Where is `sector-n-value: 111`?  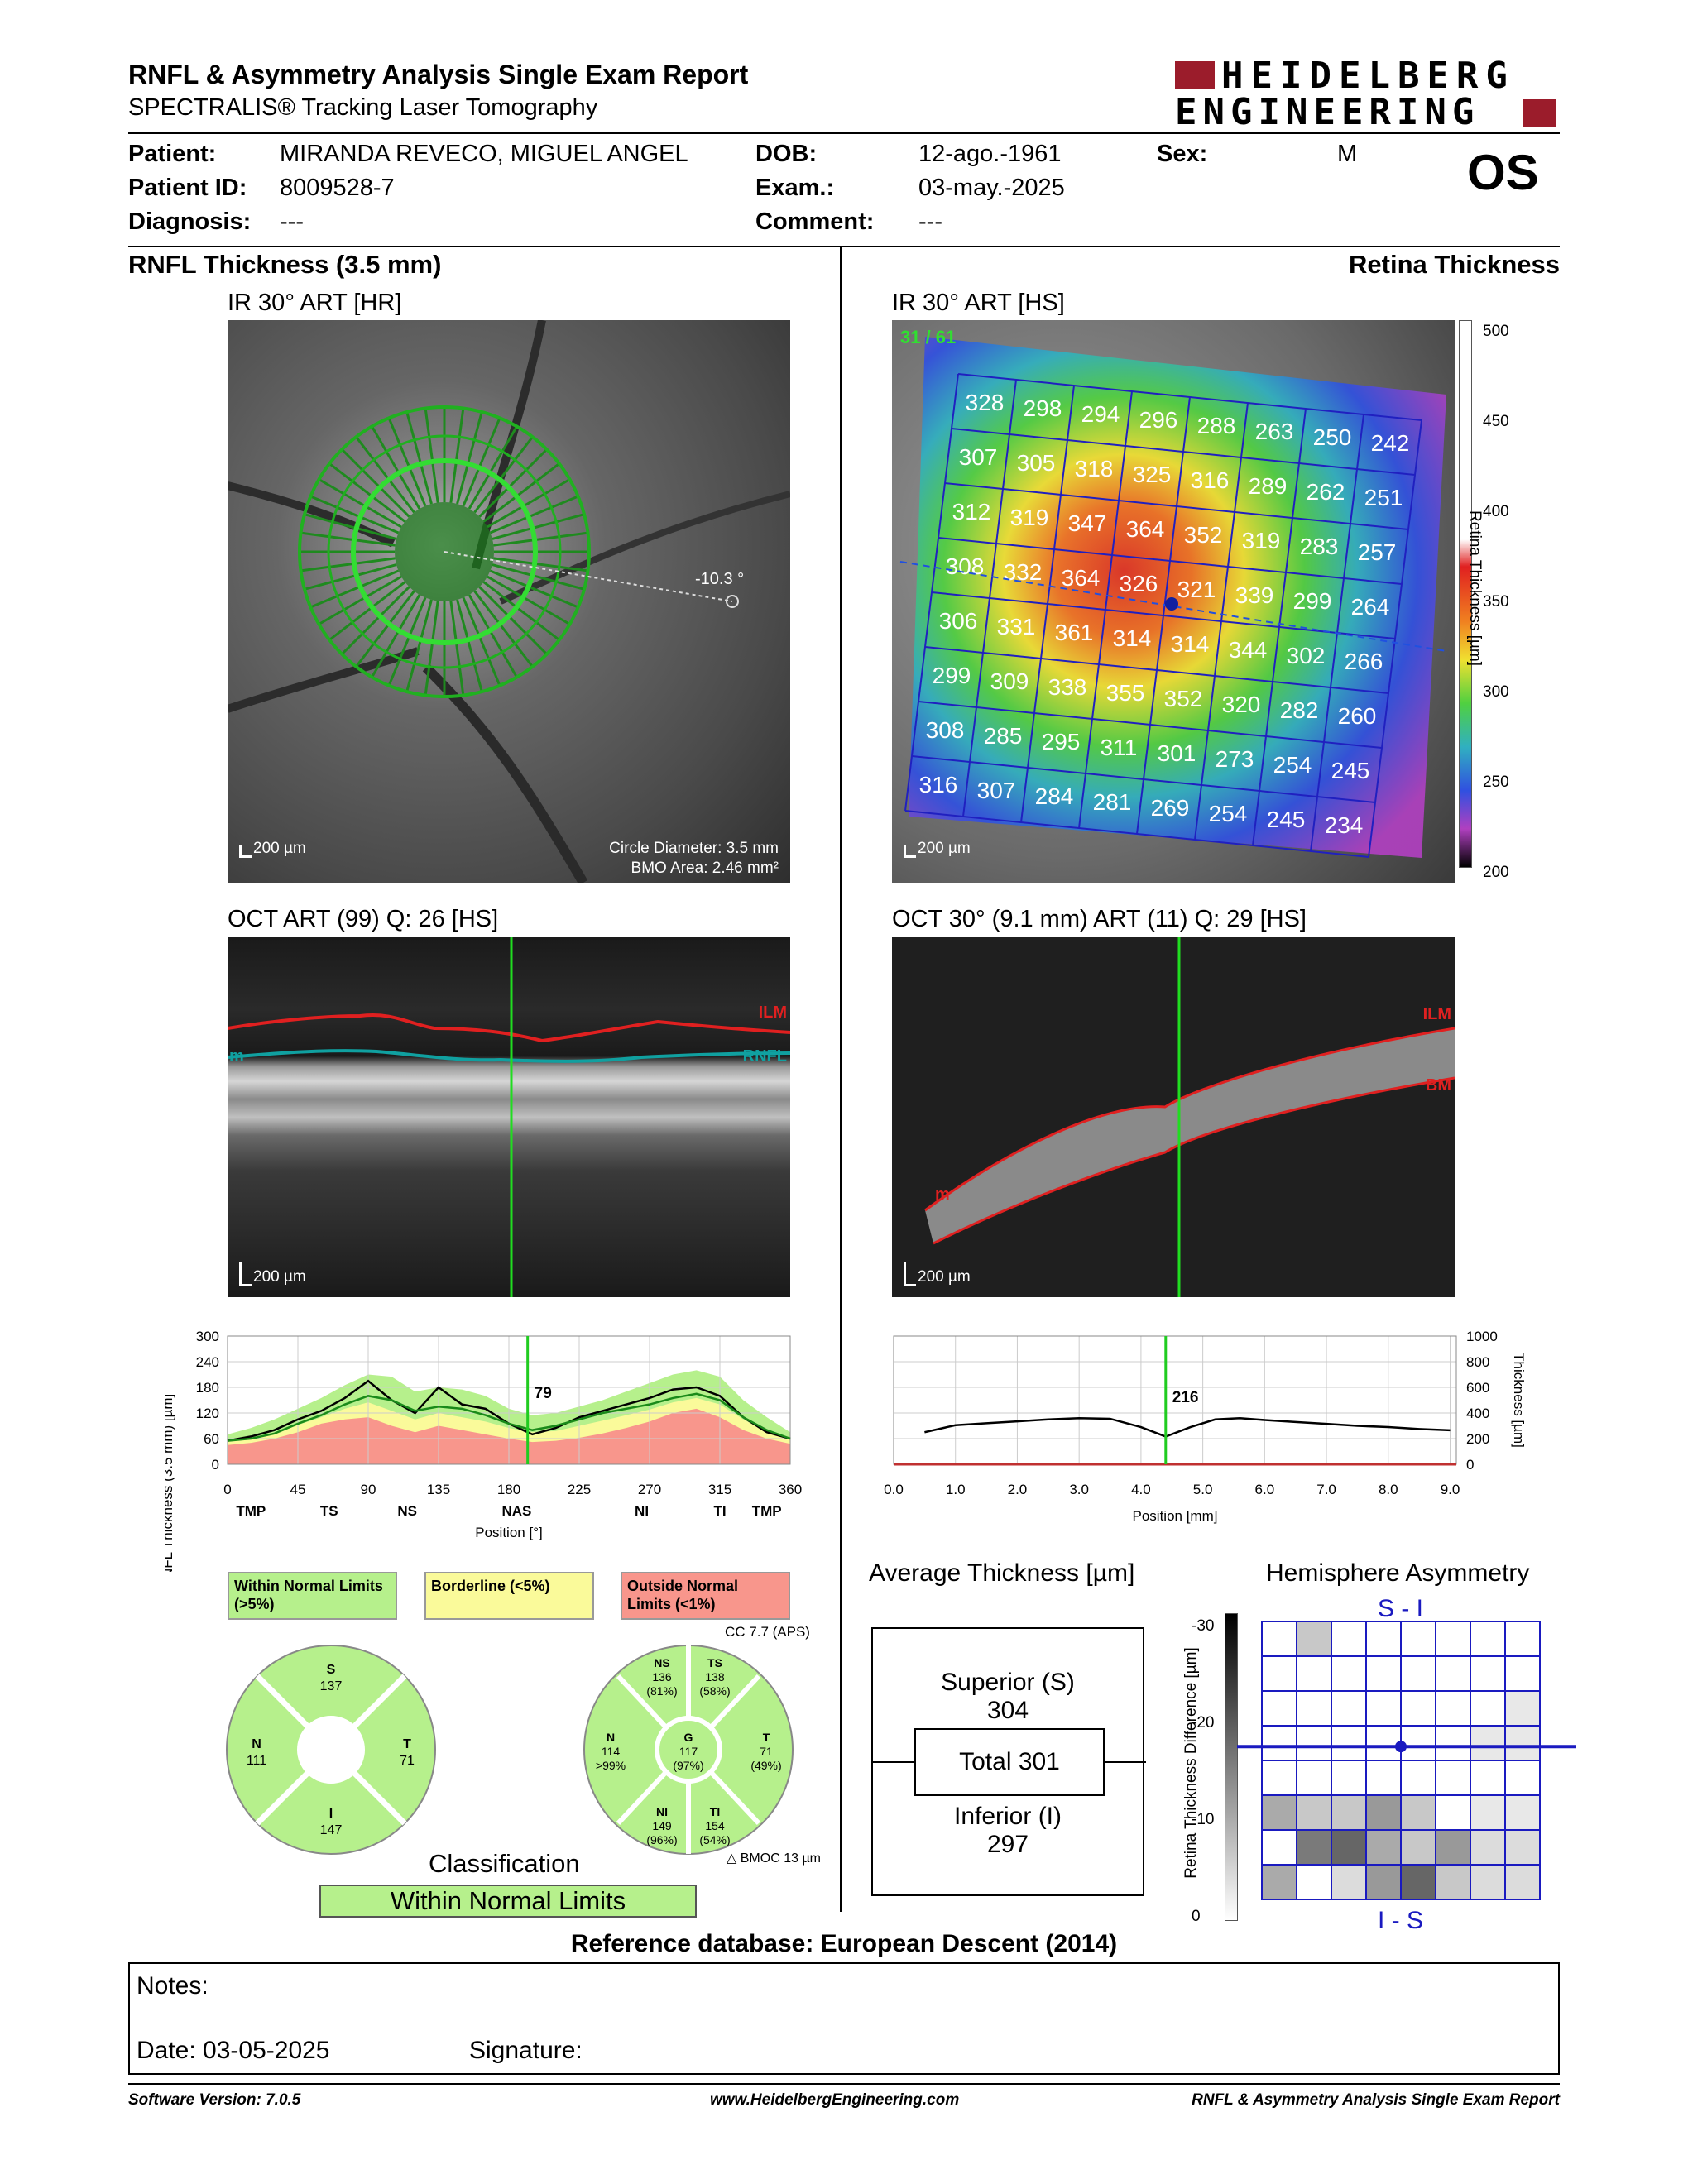 sector-n-value: 111 is located at coordinates (256, 1761).